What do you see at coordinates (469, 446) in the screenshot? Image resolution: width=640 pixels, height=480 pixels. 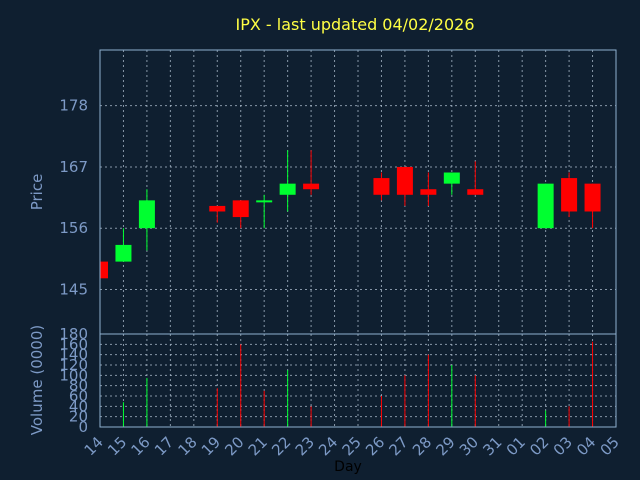 I see `x-tick-label: 30` at bounding box center [469, 446].